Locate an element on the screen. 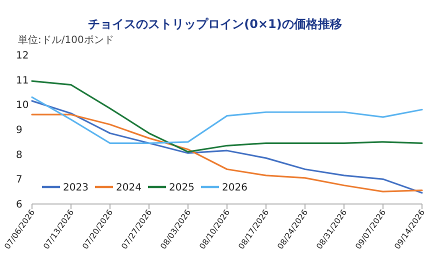 The image size is (430, 264). legend-label: 2025 is located at coordinates (181, 188).